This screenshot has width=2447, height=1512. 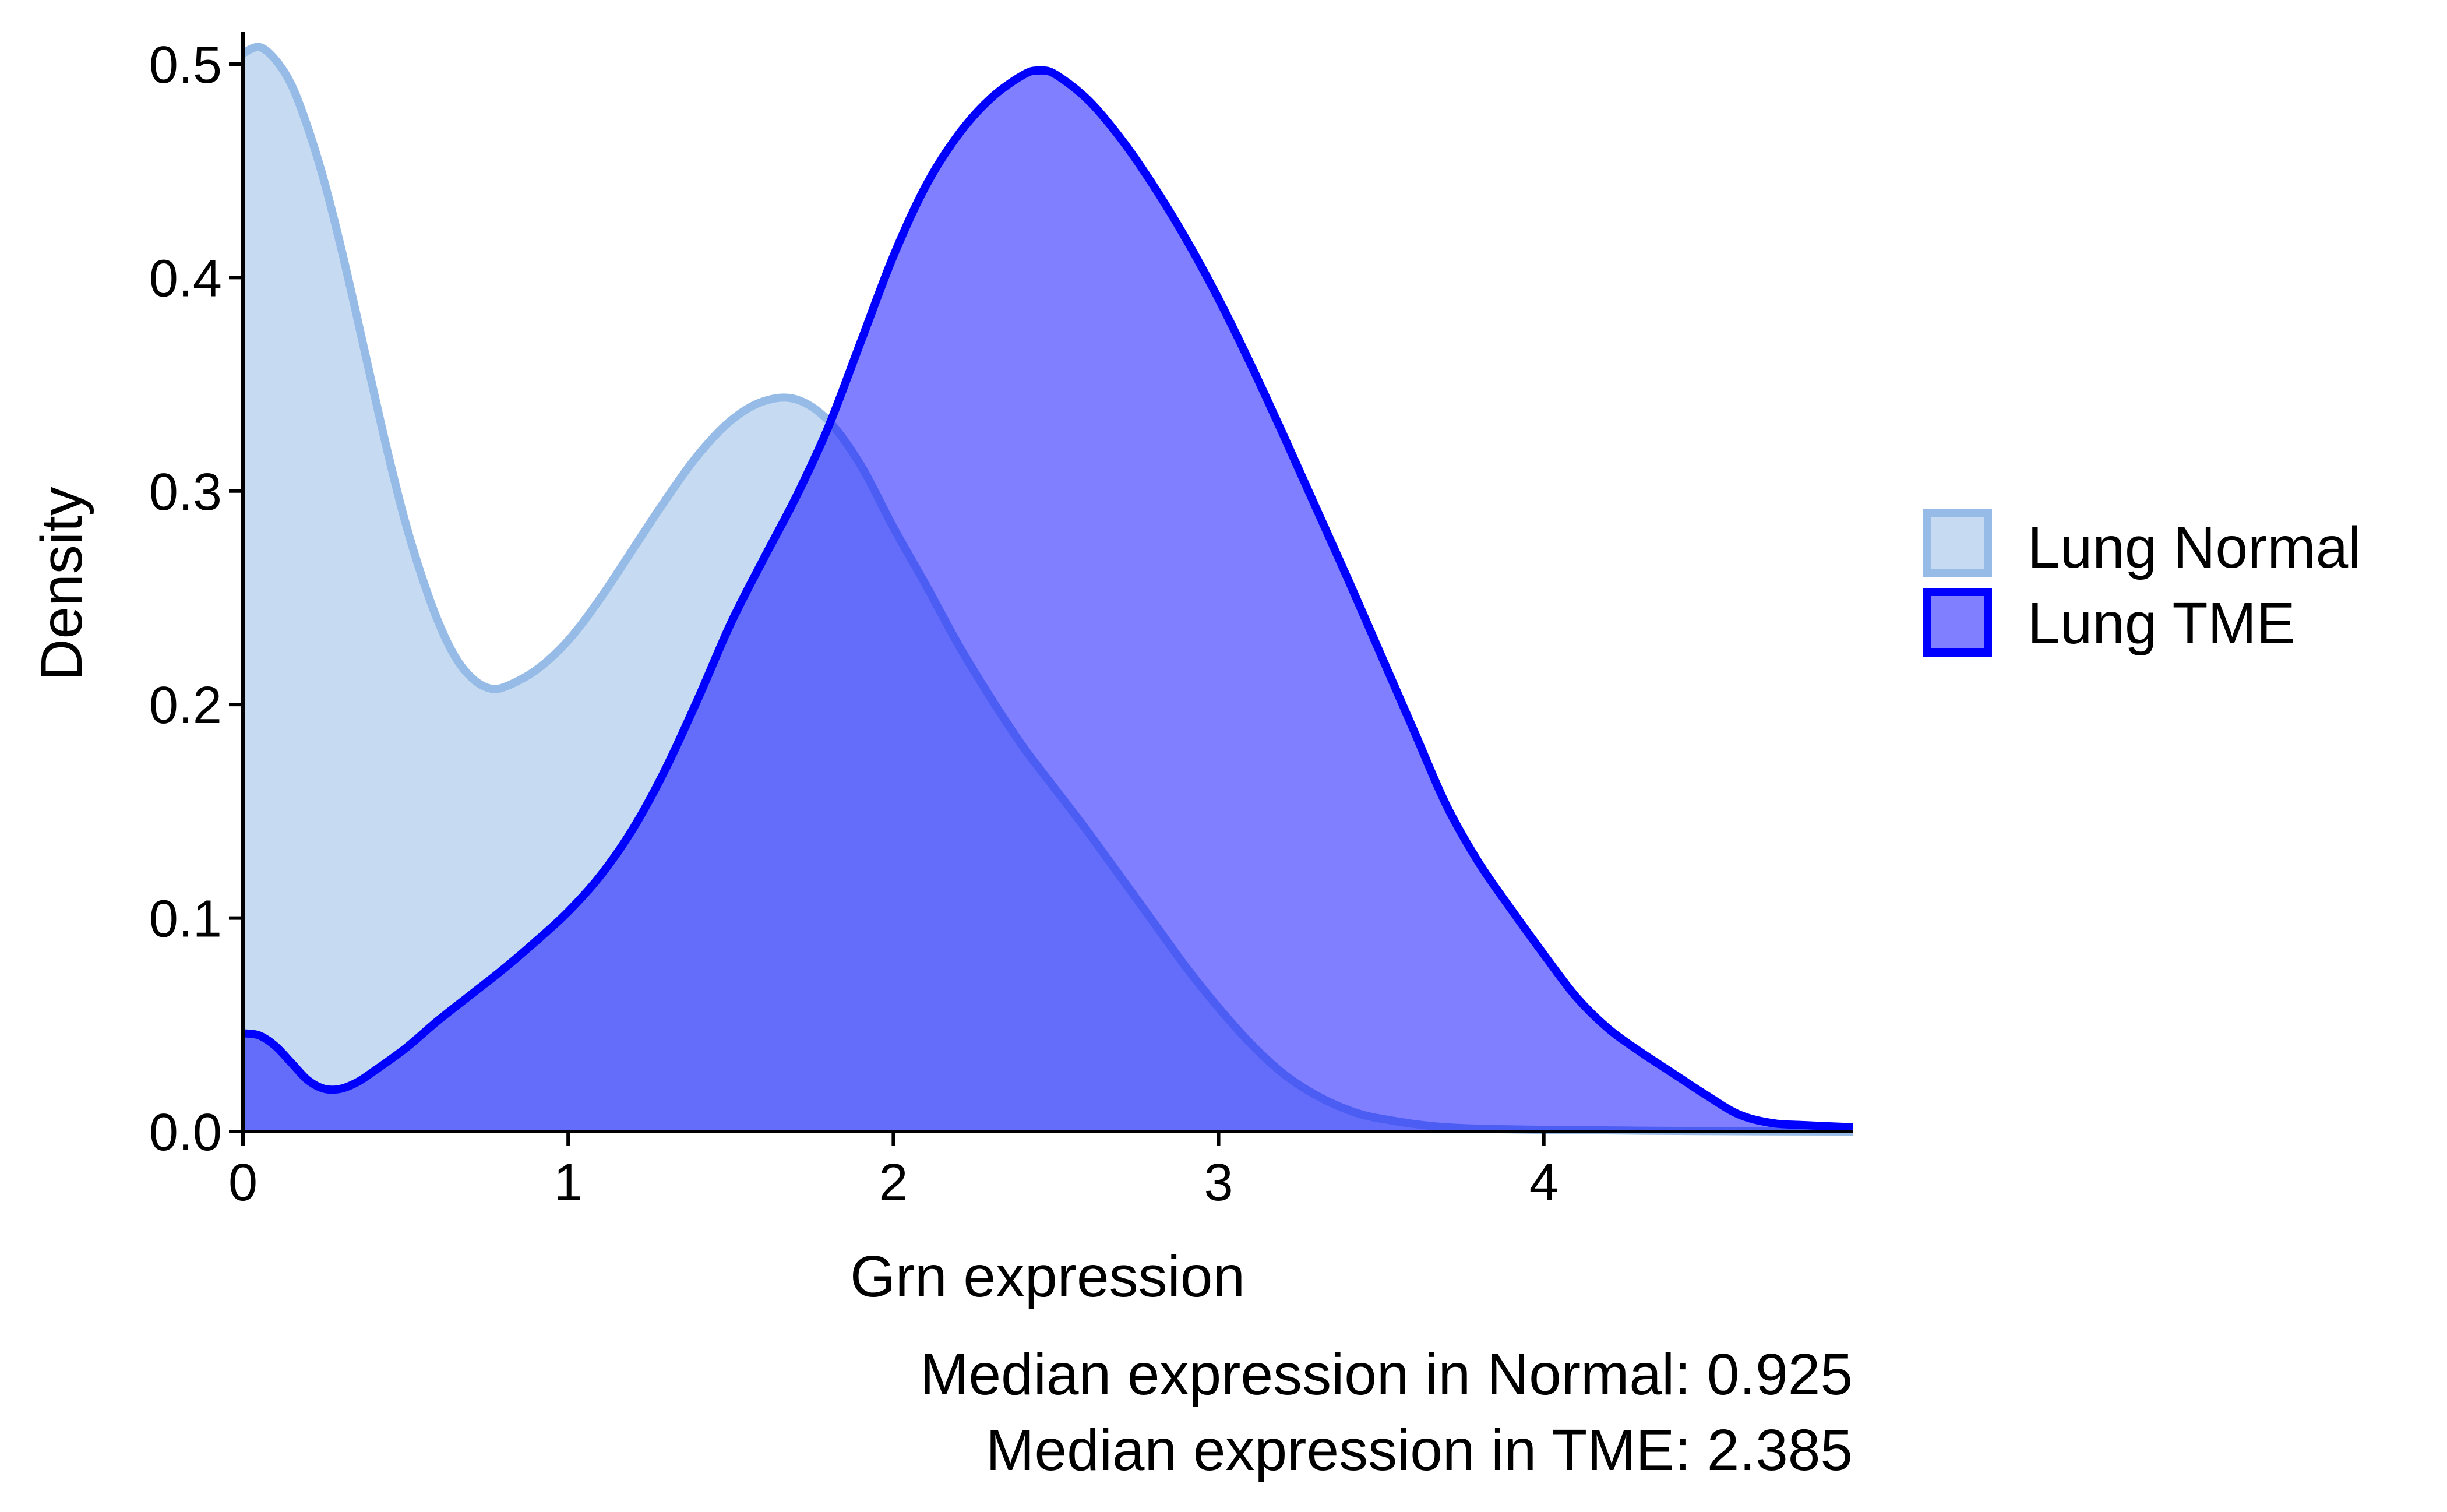 I want to click on legend-swatch-lung-normal, so click(x=1957, y=543).